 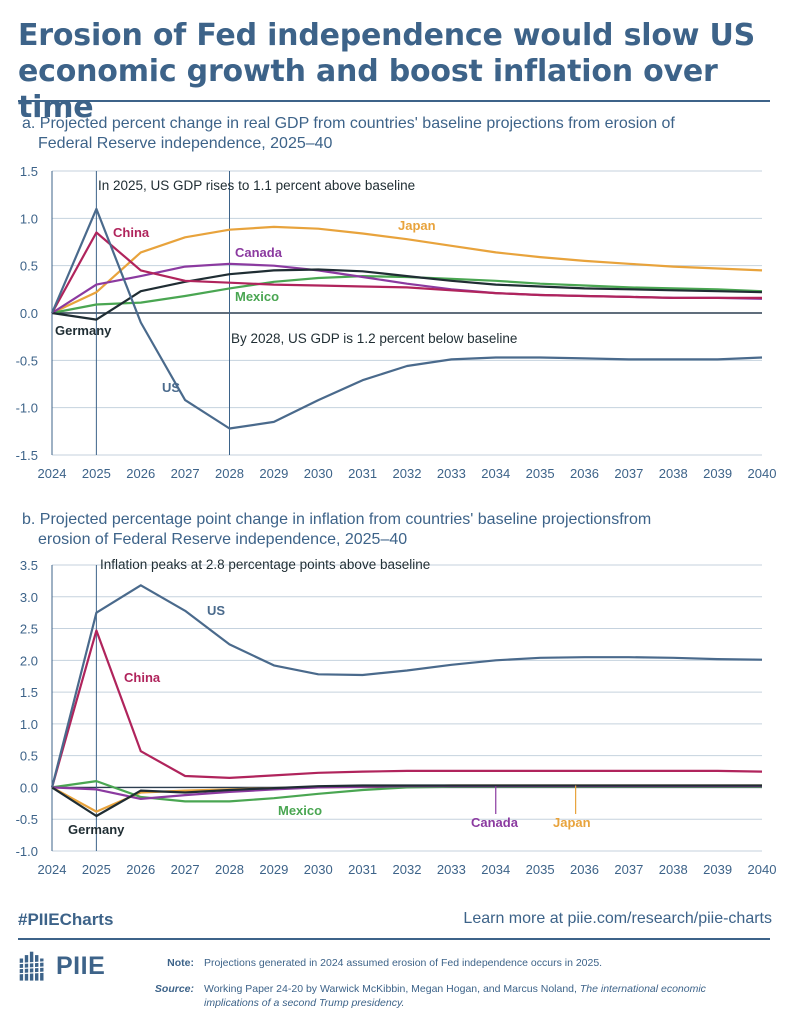 I want to click on piie-logo-text: PIIE, so click(x=81, y=966).